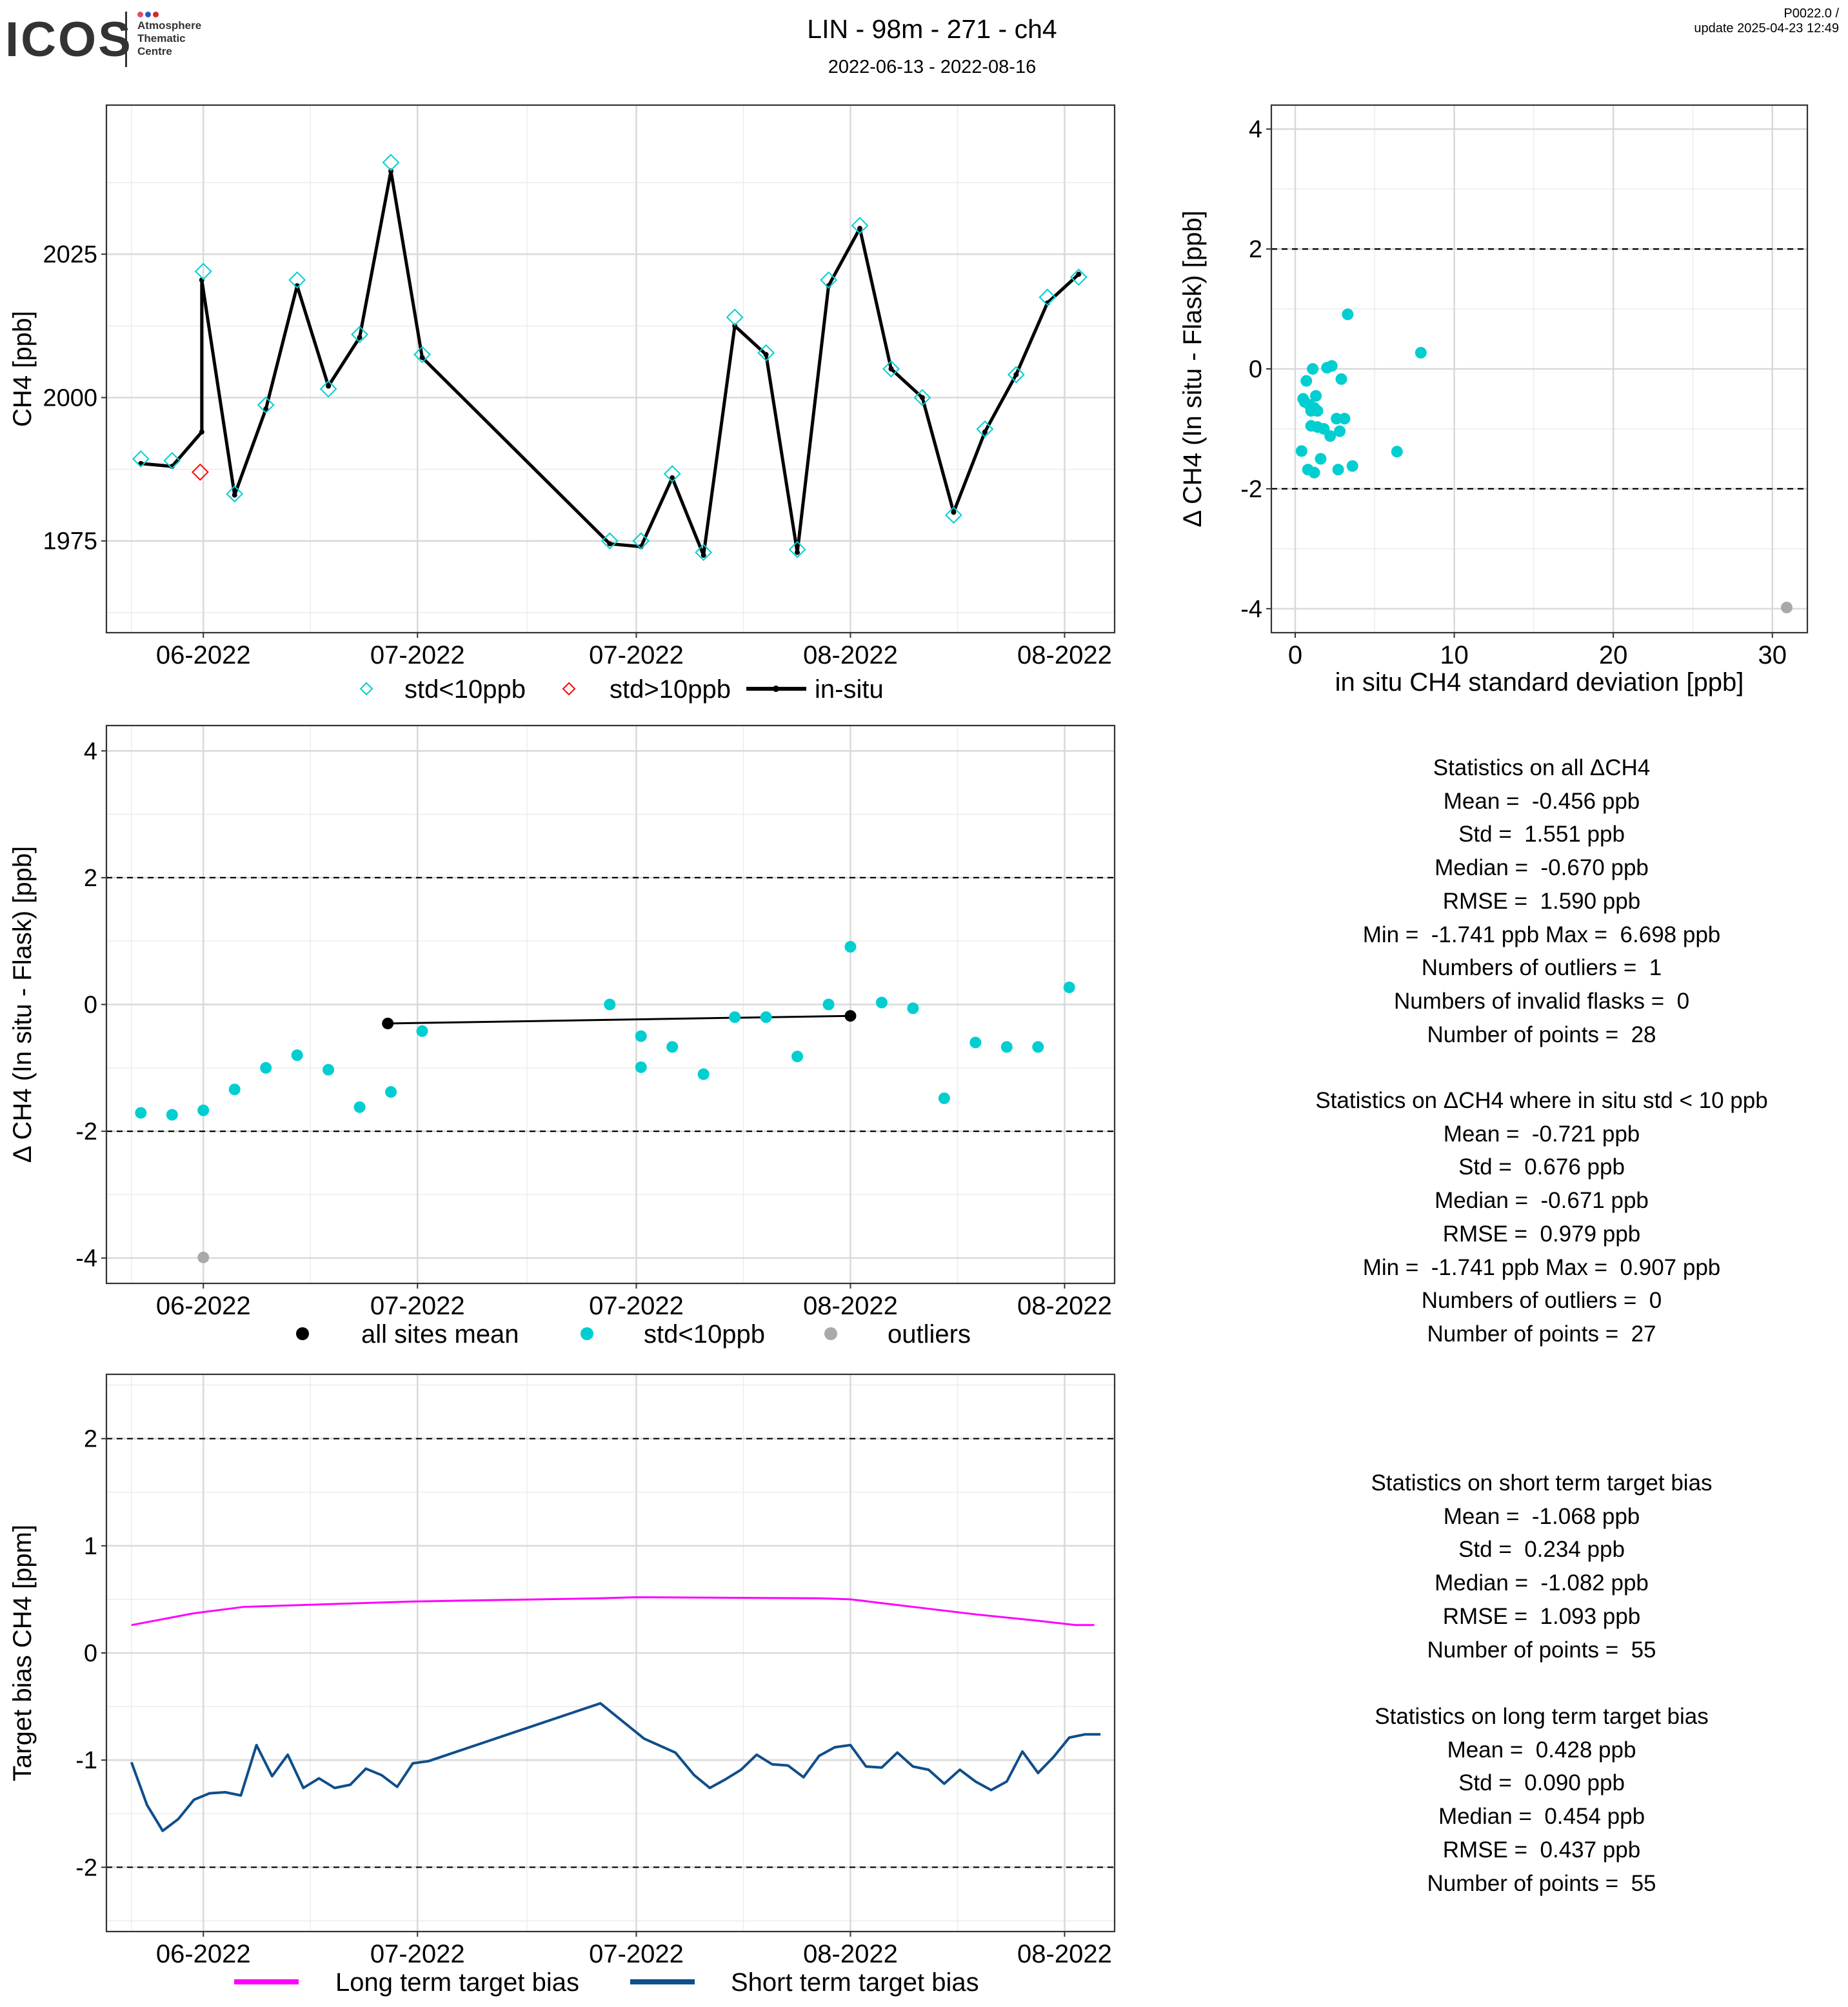 The width and height of the screenshot is (1848, 2007). Describe the element at coordinates (86, 1258) in the screenshot. I see `delta-ytick-label: -4` at that location.